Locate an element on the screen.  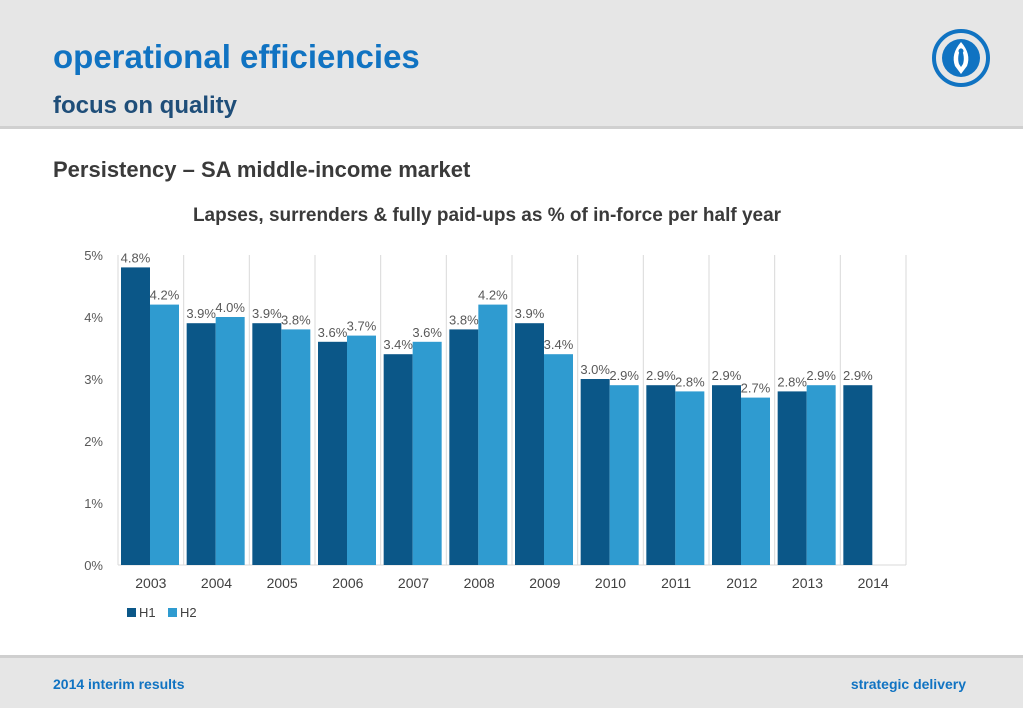
data-label-h1: 3.0% is located at coordinates (595, 369).